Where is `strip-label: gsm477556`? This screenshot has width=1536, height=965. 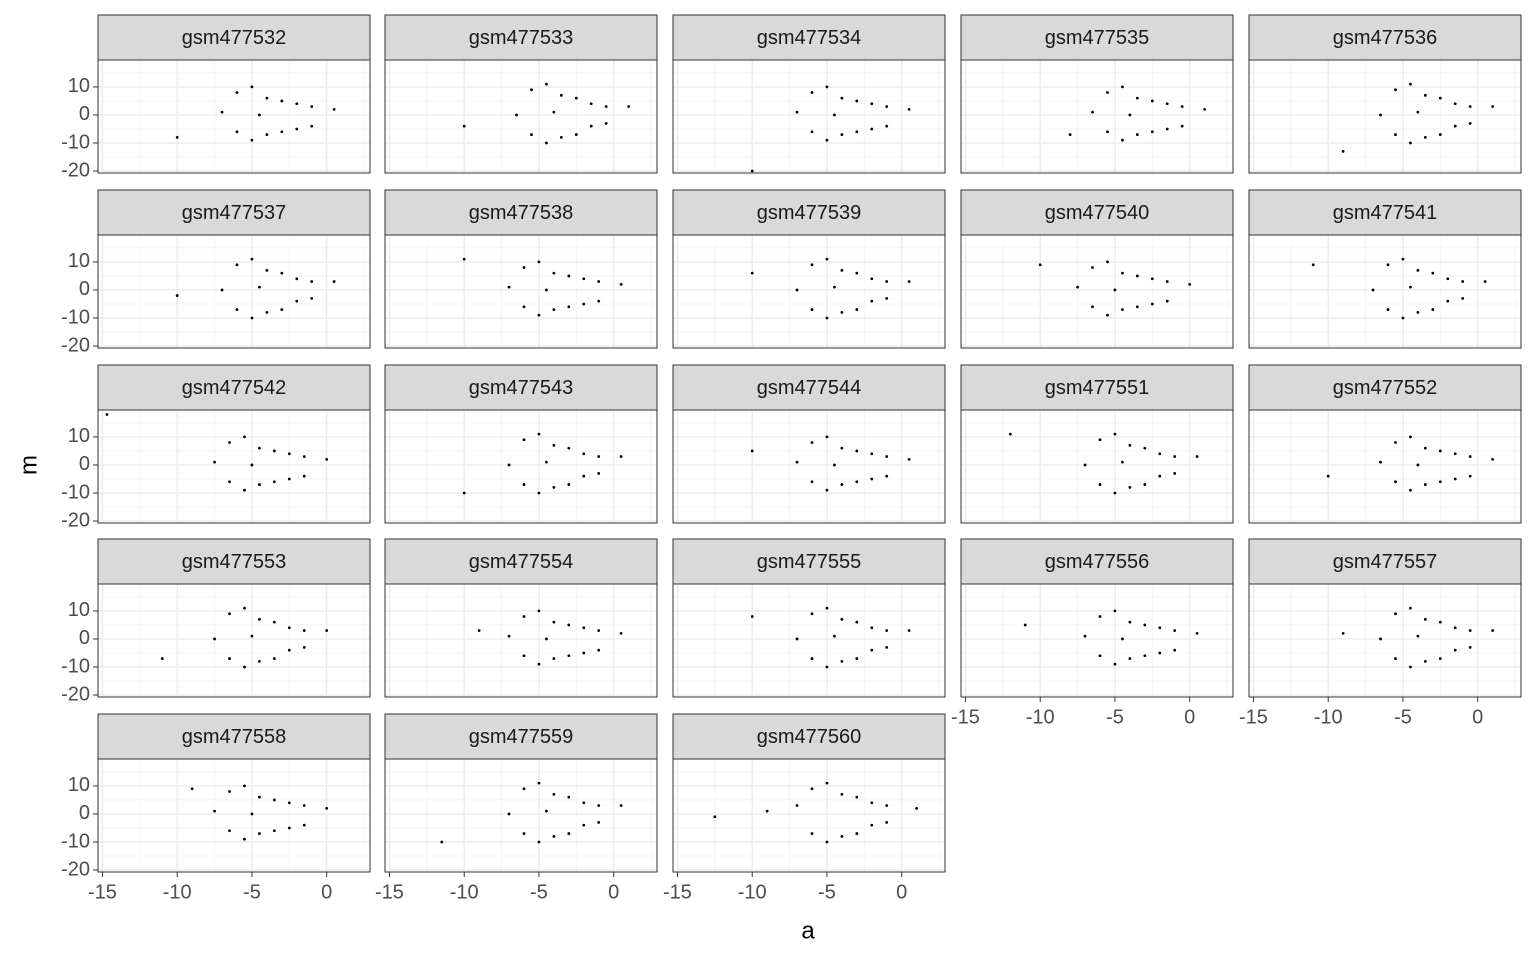
strip-label: gsm477556 is located at coordinates (1097, 562).